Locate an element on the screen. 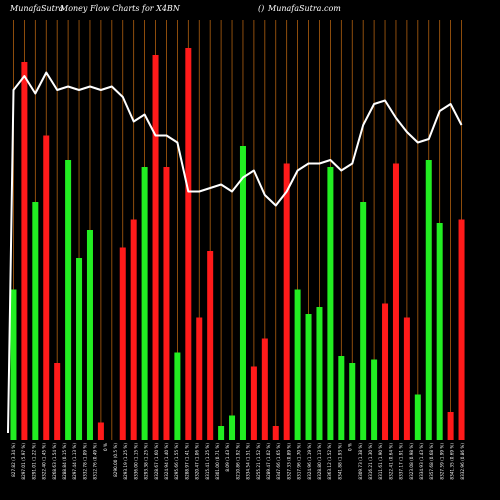 The height and width of the screenshot is (500, 500). x-axis-tick-label: 8322.40 (1.45 %) is located at coordinates (44, 461).